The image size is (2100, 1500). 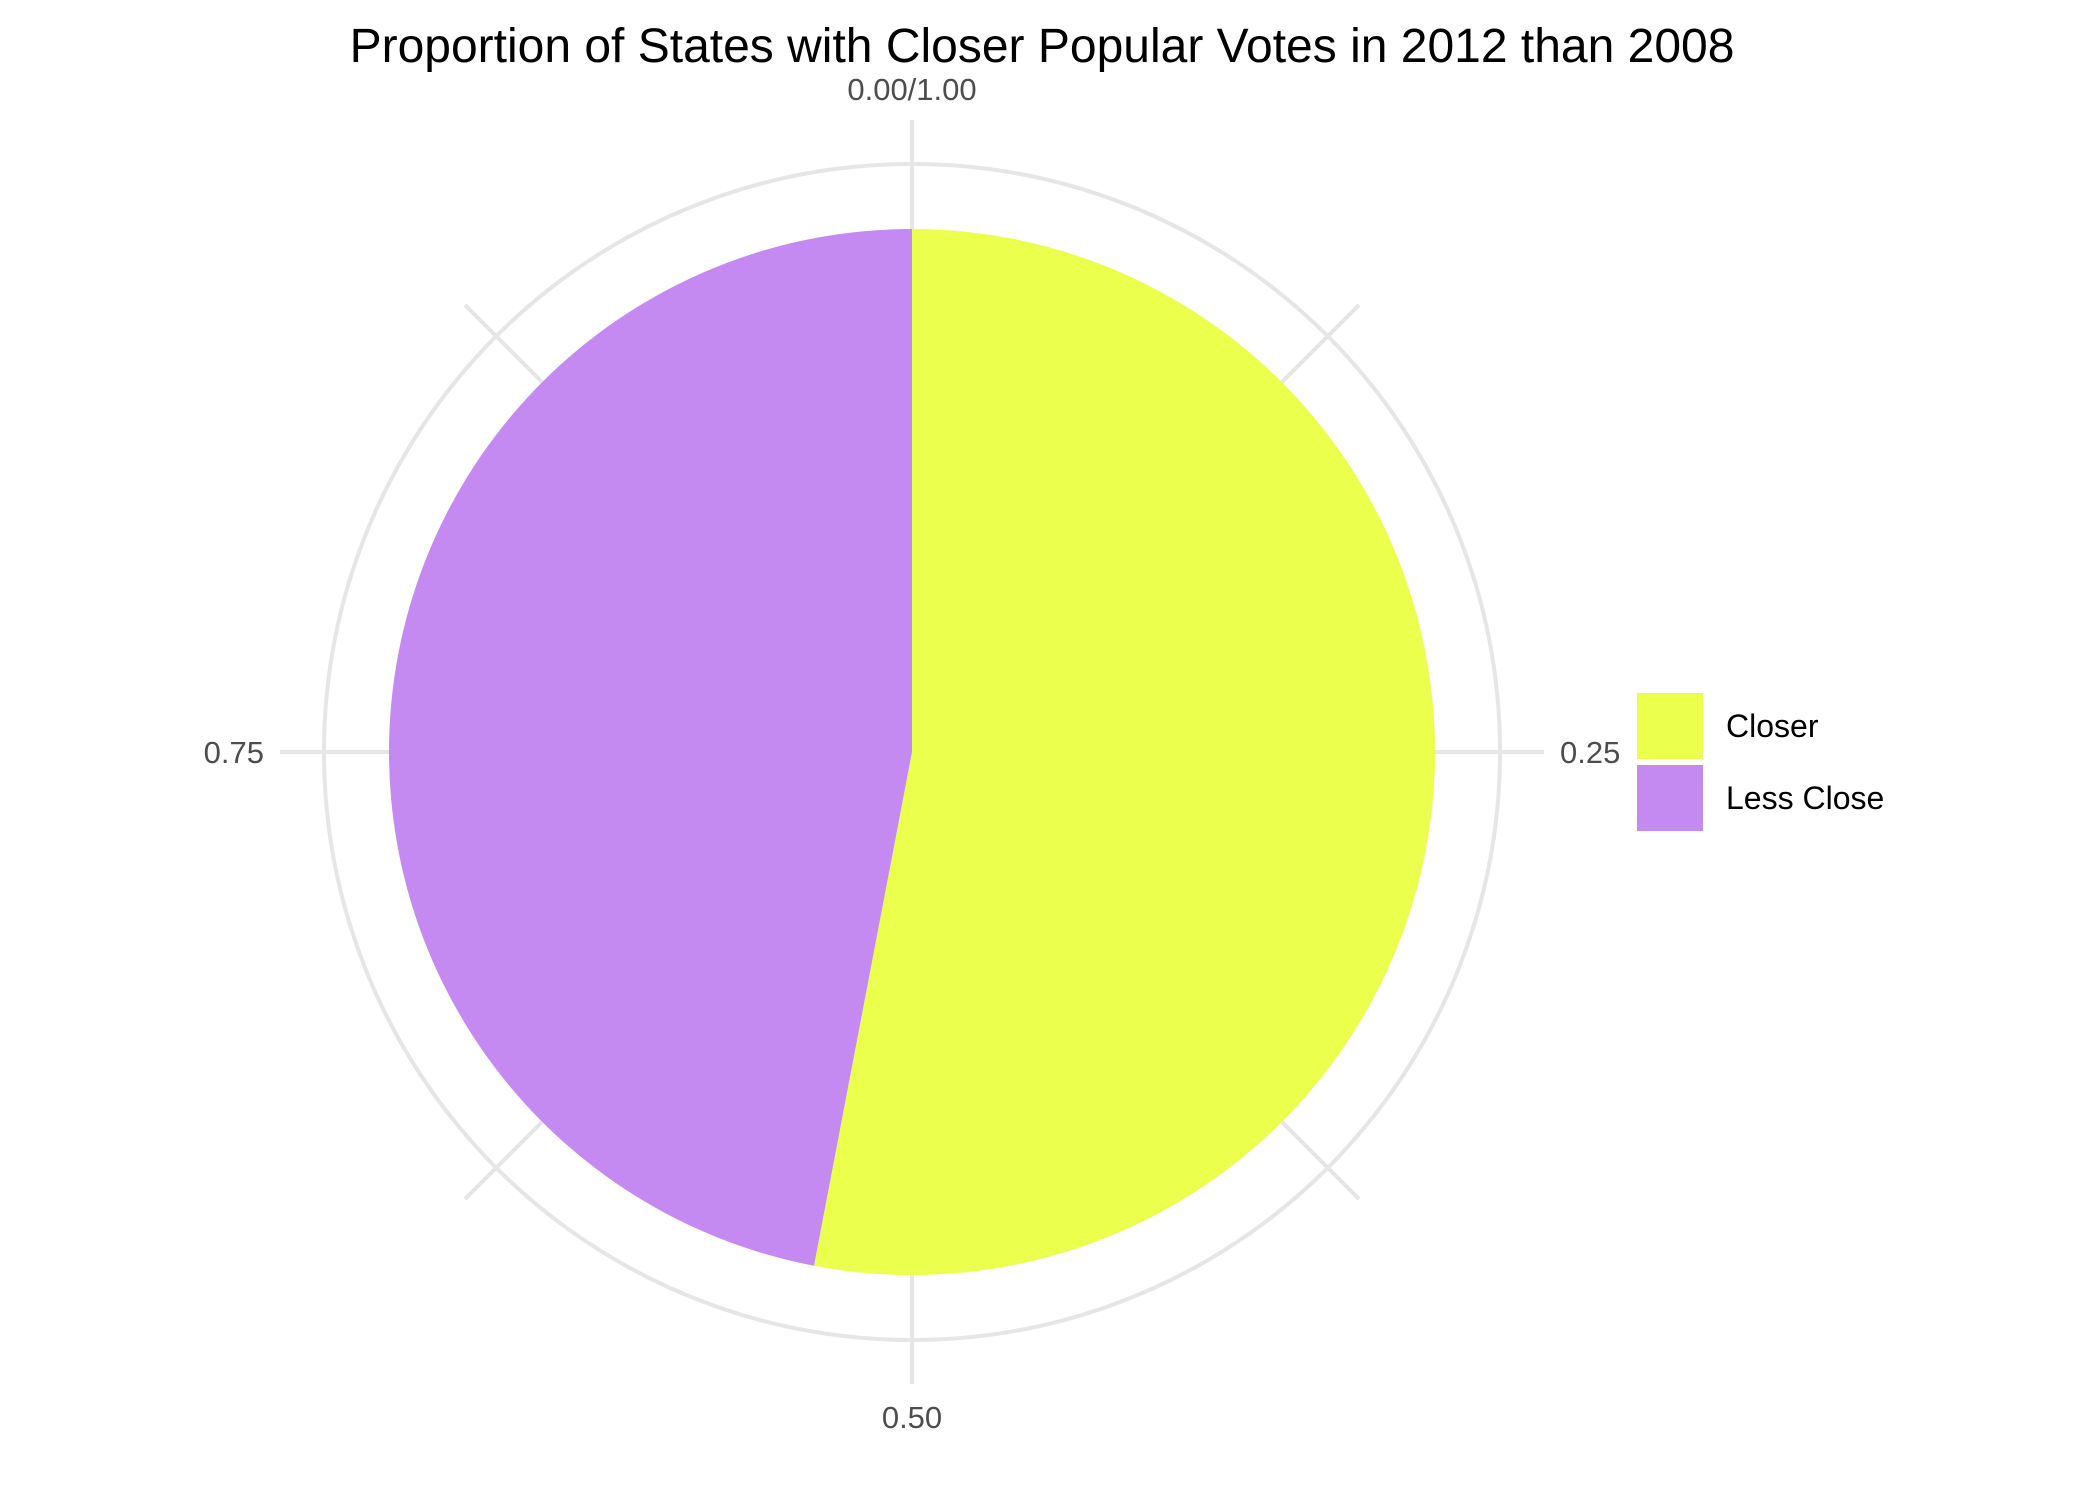 What do you see at coordinates (1590, 752) in the screenshot?
I see `angle-tick-label: 0.25` at bounding box center [1590, 752].